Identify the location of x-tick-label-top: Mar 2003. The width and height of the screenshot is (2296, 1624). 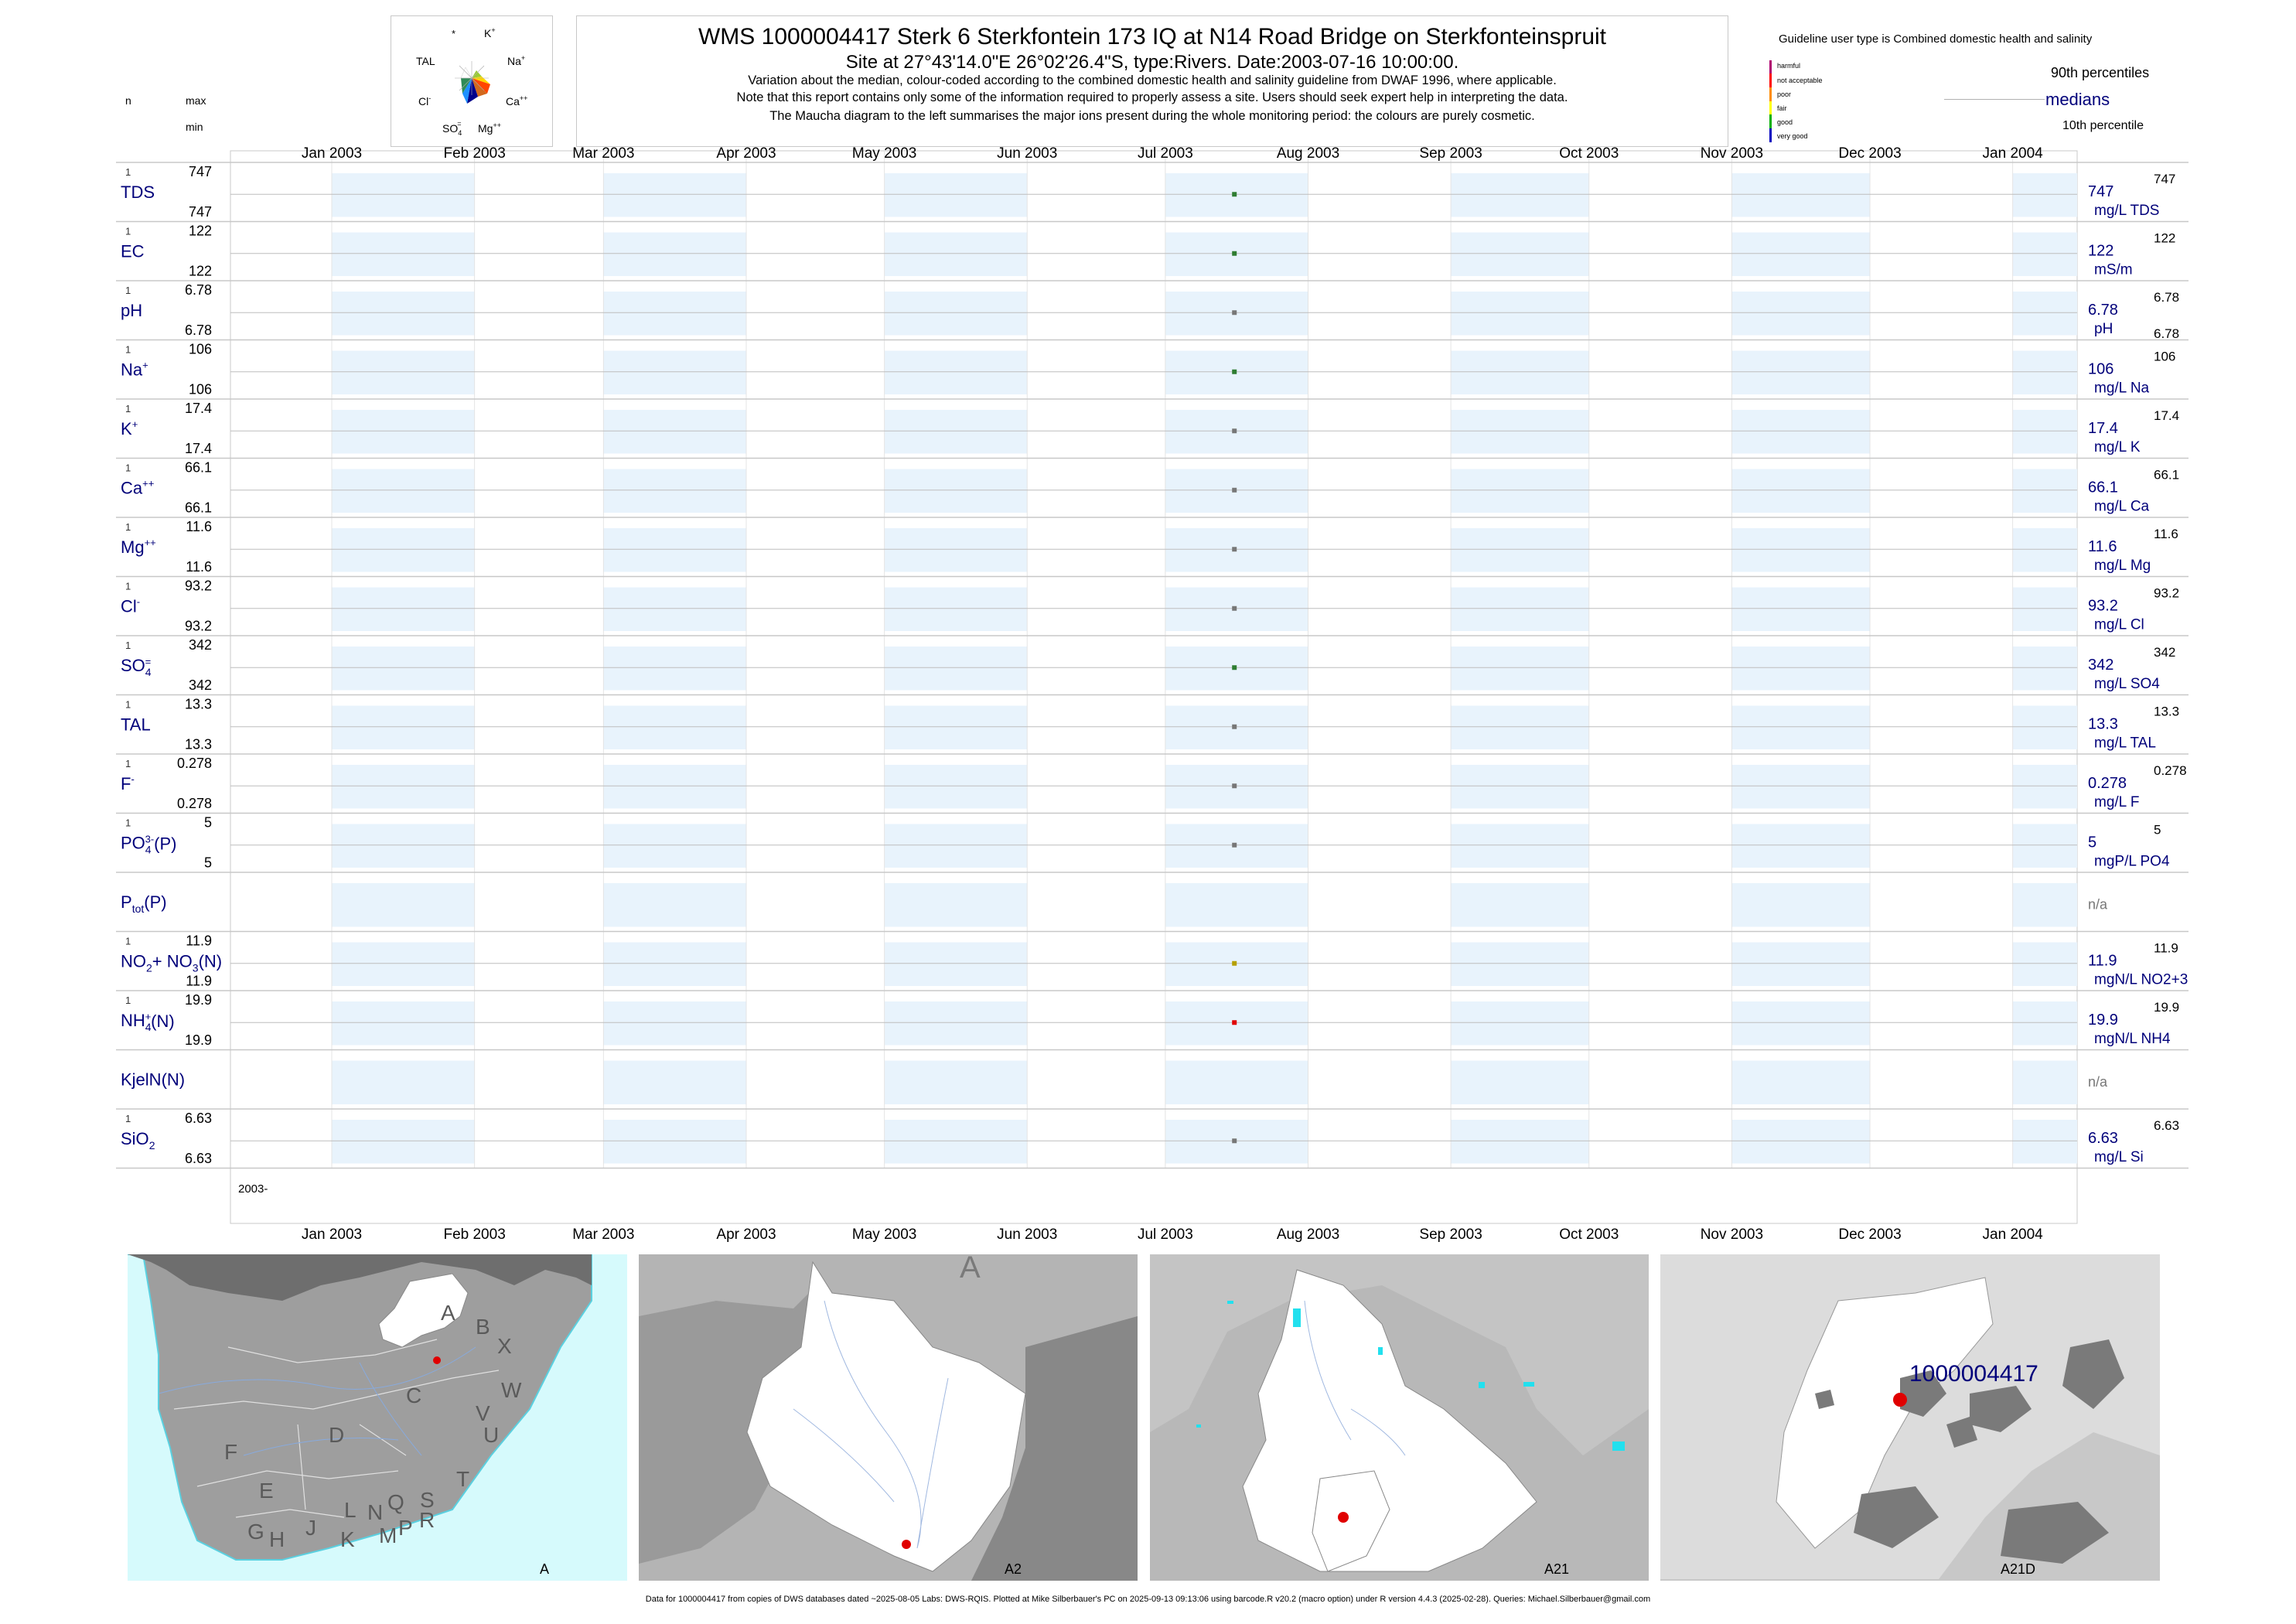
(603, 153).